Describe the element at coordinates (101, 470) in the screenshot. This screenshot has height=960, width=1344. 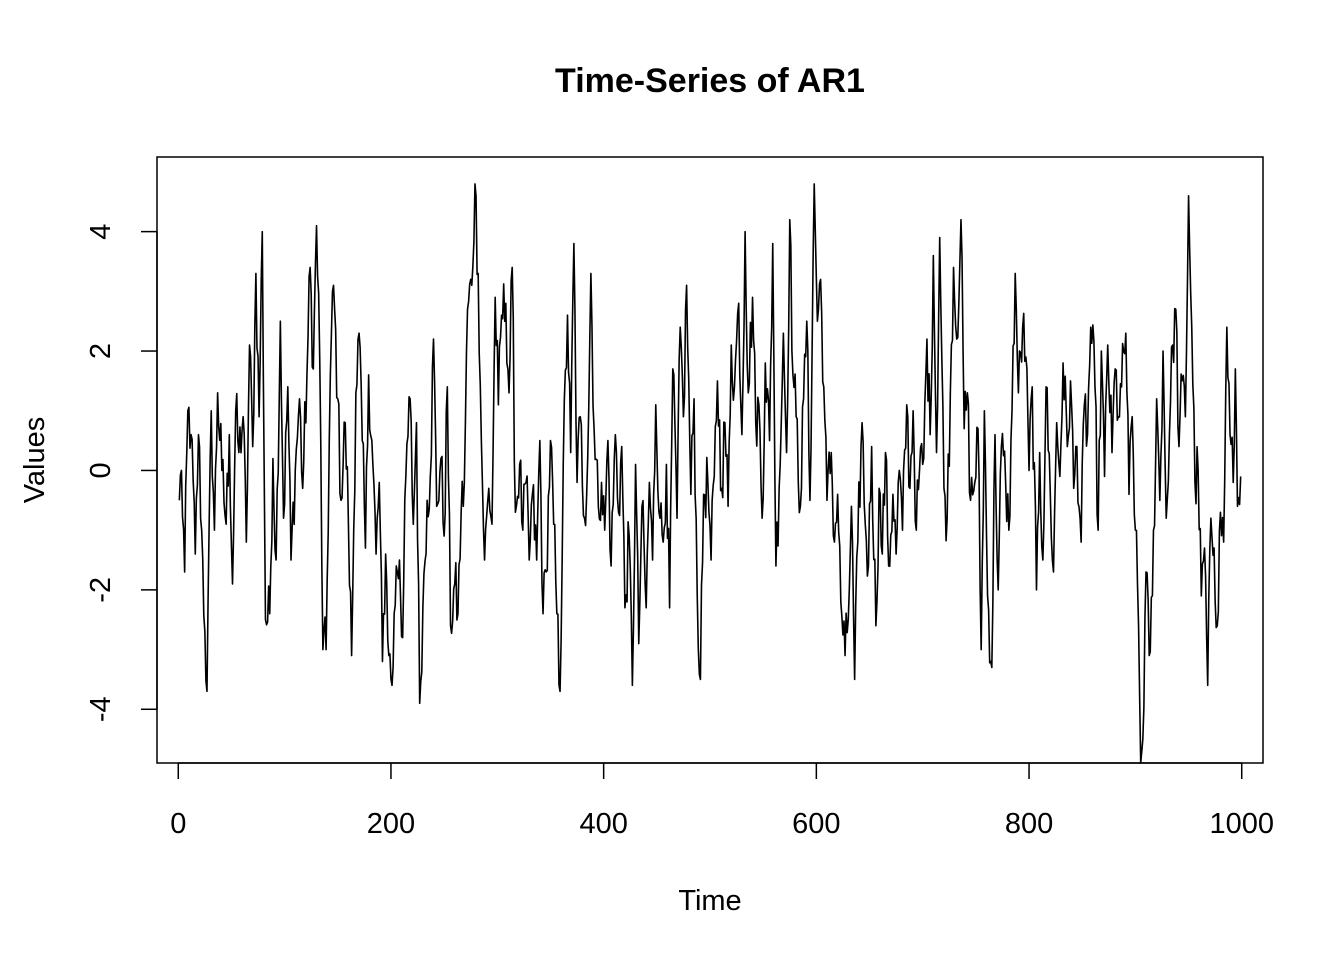
I see `y-tick-label: 0` at that location.